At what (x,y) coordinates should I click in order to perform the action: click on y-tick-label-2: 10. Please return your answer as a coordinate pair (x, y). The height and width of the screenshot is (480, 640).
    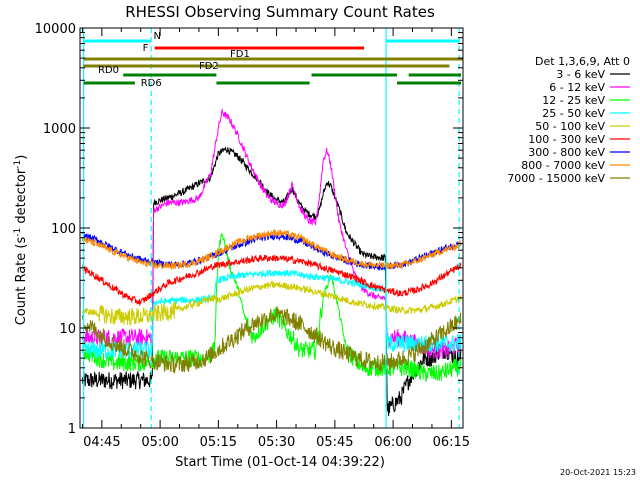
    Looking at the image, I should click on (67, 329).